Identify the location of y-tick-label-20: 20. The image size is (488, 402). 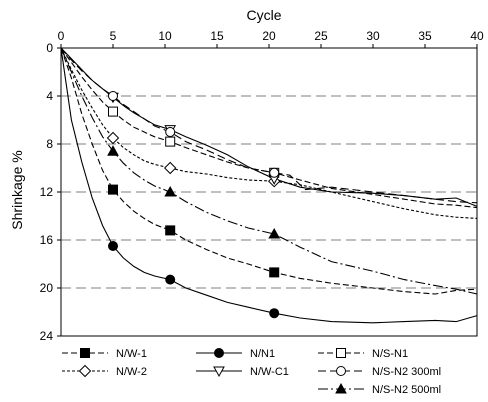
(47, 288).